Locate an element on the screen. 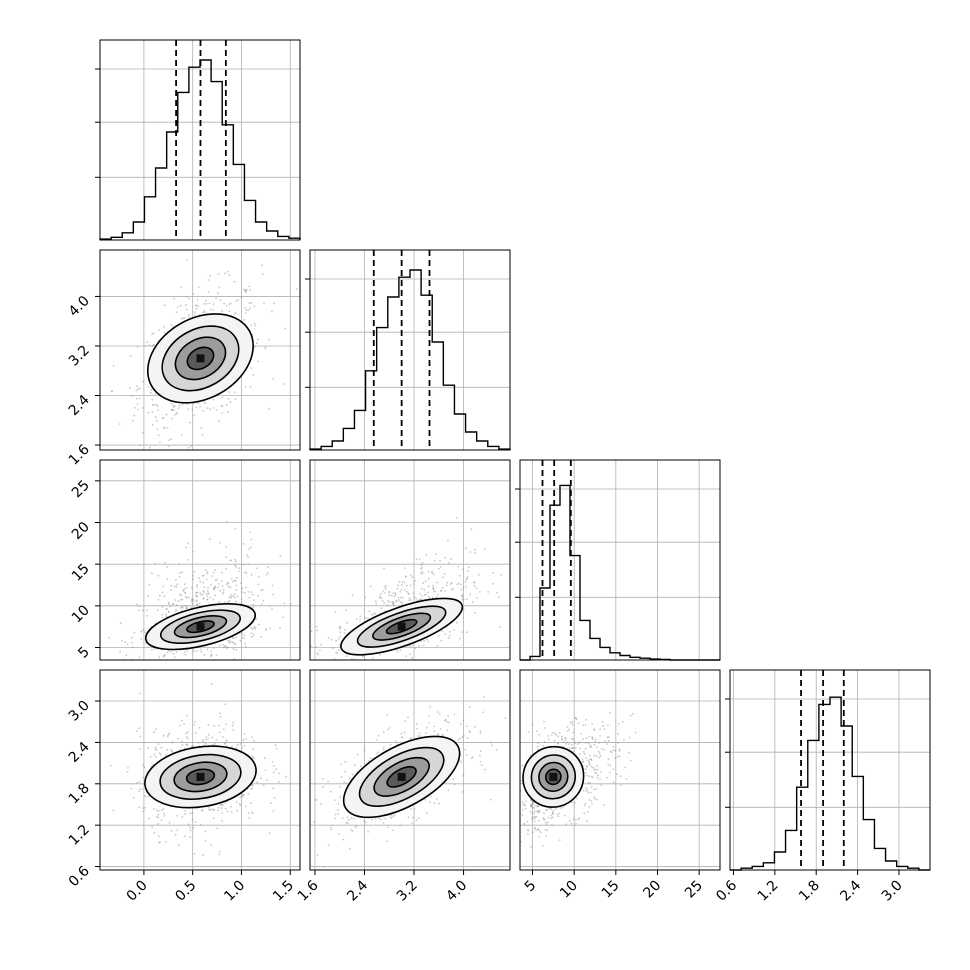  x-tick-label: 15 is located at coordinates (611, 890).